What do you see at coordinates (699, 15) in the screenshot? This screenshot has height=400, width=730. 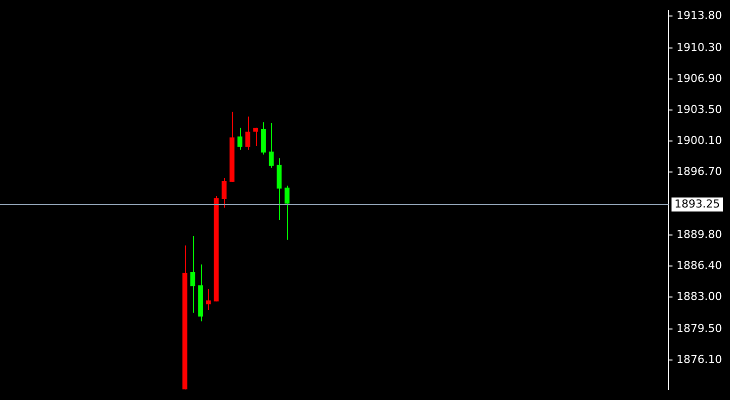 I see `y-tick-label: 1913.80` at bounding box center [699, 15].